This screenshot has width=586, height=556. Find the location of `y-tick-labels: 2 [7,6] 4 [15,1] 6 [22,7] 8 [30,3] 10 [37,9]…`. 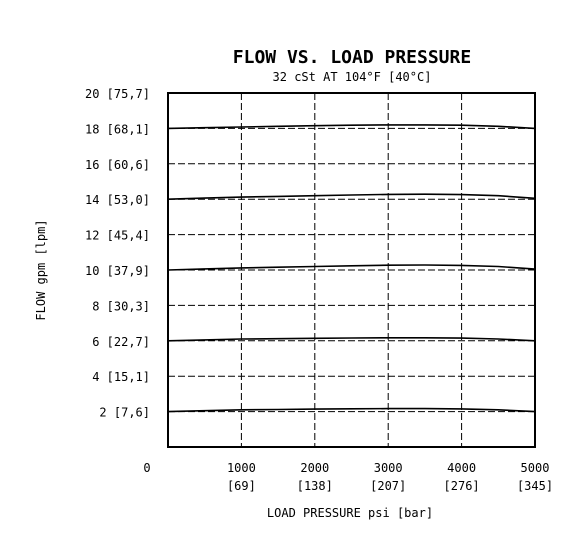

y-tick-labels: 2 [7,6] 4 [15,1] 6 [22,7] 8 [30,3] 10 [37,9]… is located at coordinates (117, 253).